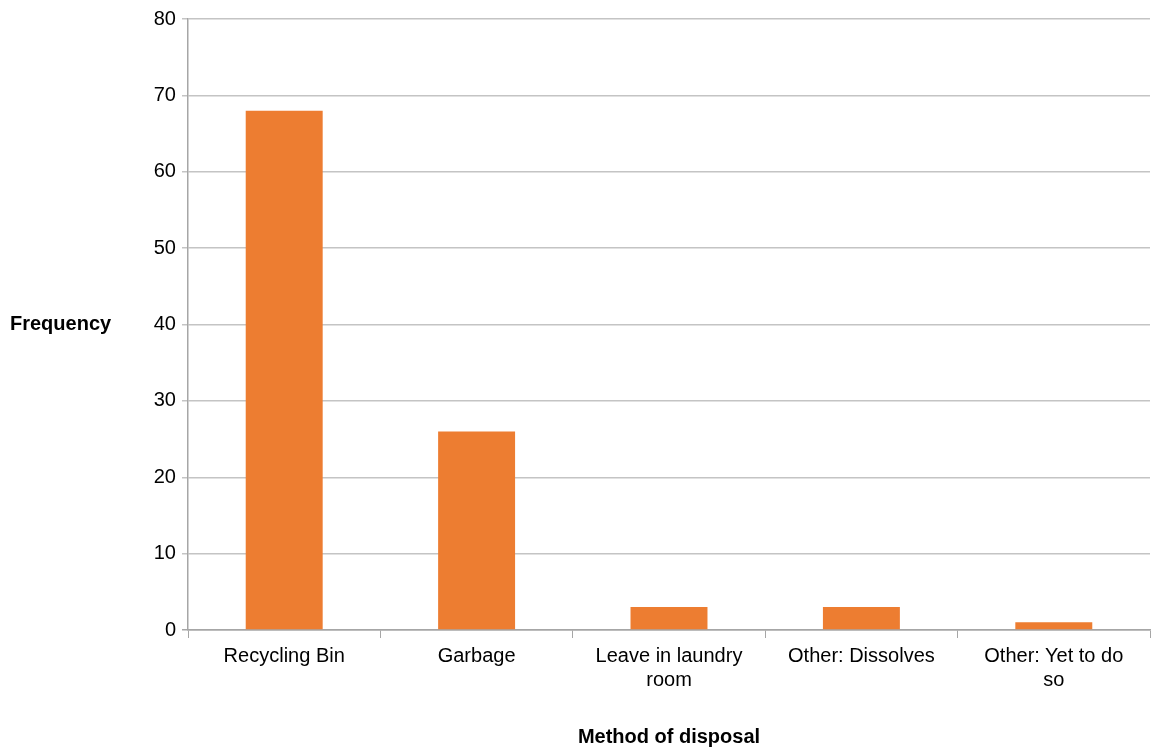 The image size is (1152, 753). What do you see at coordinates (164, 399) in the screenshot?
I see `y-tick-label: 30` at bounding box center [164, 399].